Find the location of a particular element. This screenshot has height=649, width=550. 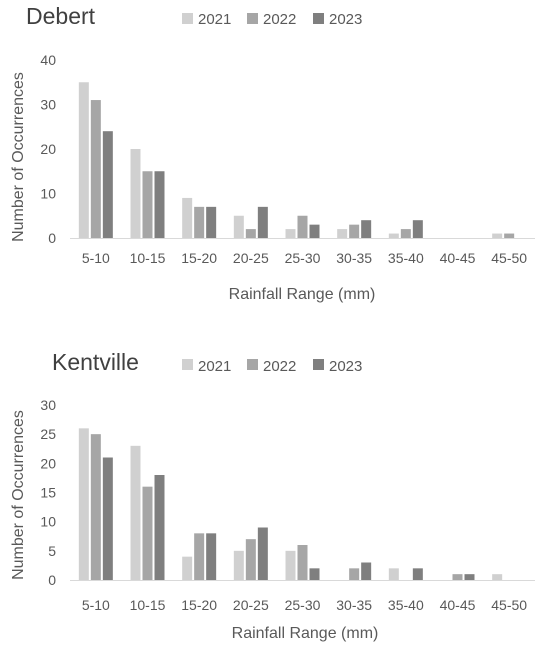

chart-title: Debert is located at coordinates (61, 16).